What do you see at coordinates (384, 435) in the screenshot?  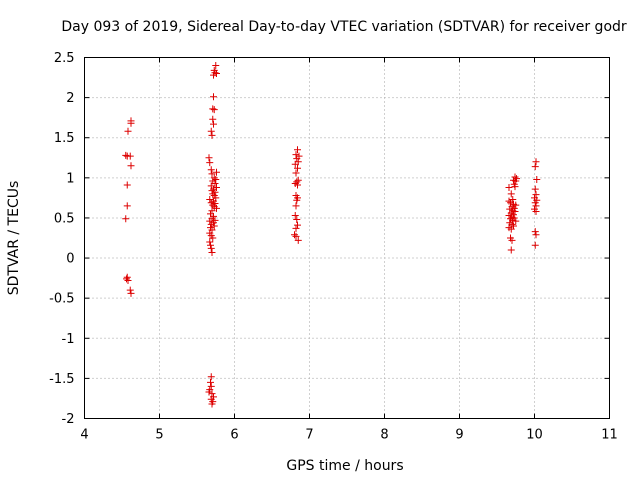 I see `x-tick-label: 8` at bounding box center [384, 435].